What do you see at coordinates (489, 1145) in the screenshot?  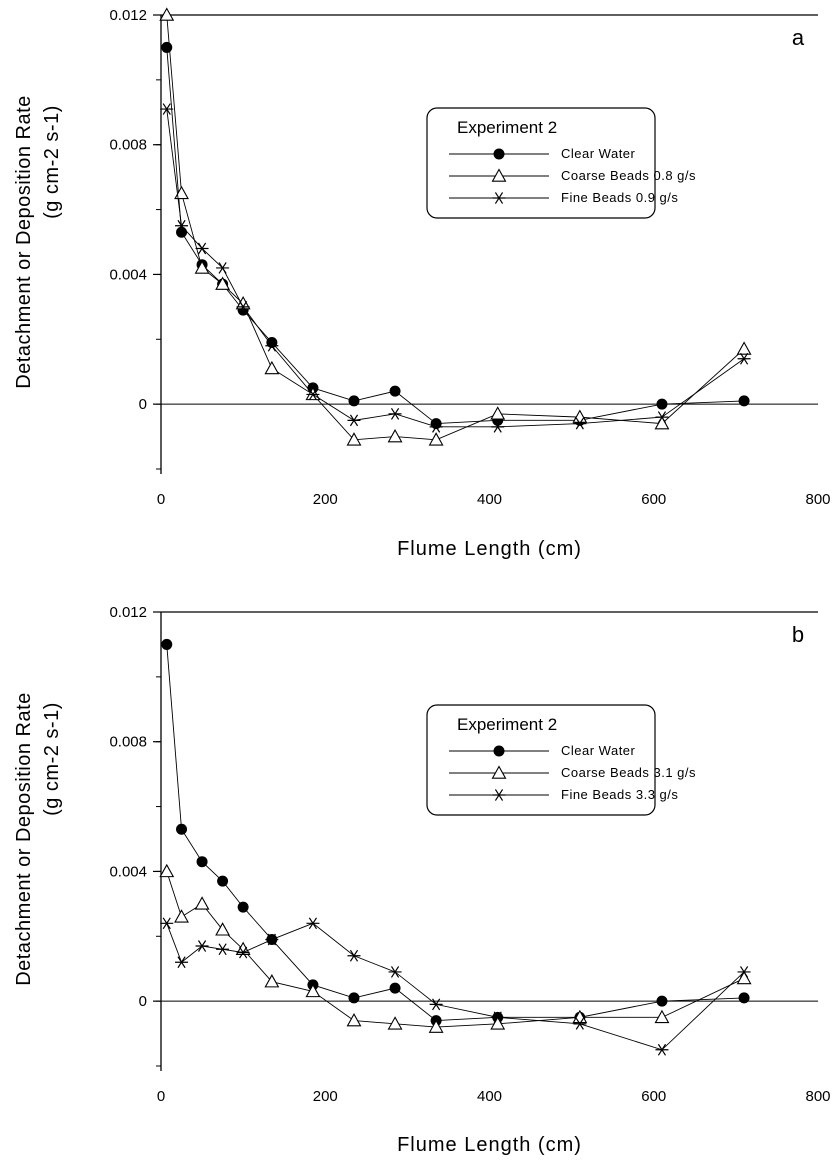 I see `x-axis-title: Flume Length (cm)` at bounding box center [489, 1145].